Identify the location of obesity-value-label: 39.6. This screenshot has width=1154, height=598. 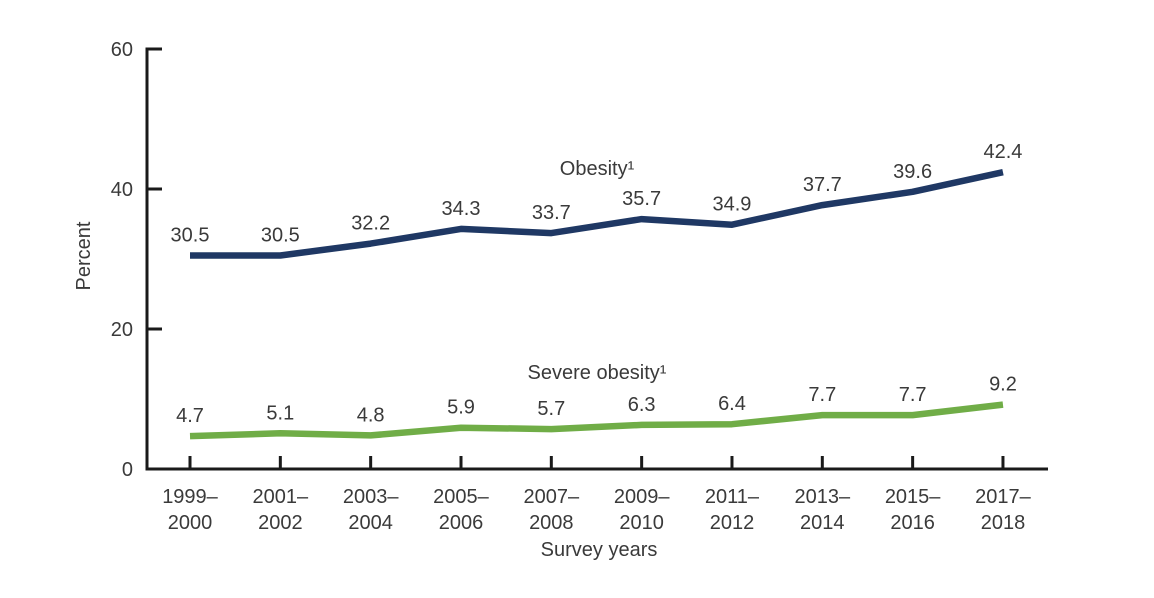
(912, 172).